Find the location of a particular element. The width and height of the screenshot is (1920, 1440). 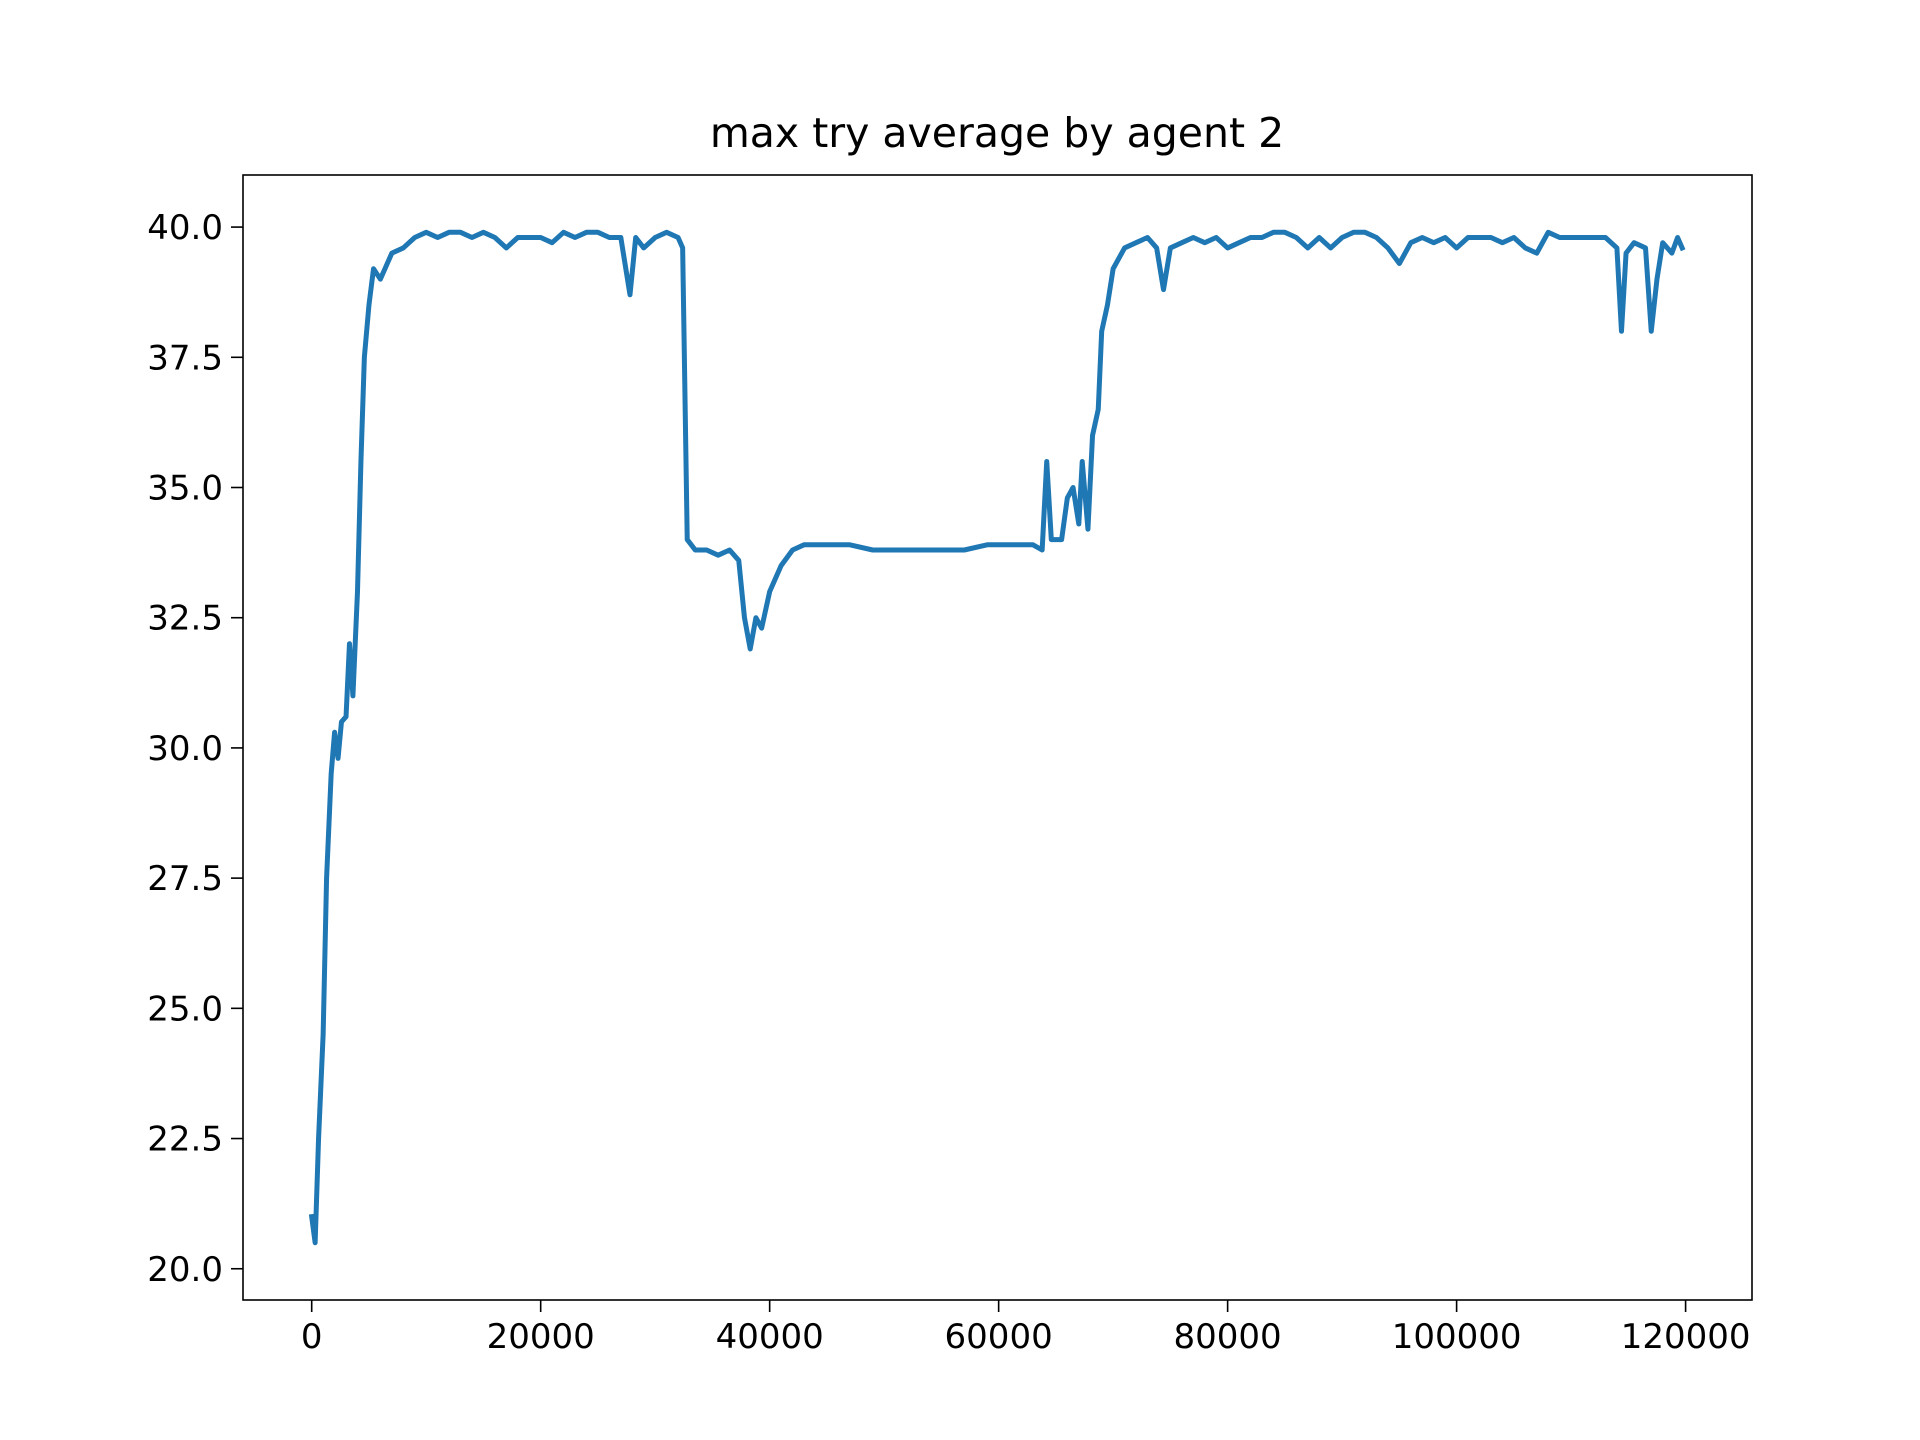

y-tick-label: 40.0 is located at coordinates (185, 228).